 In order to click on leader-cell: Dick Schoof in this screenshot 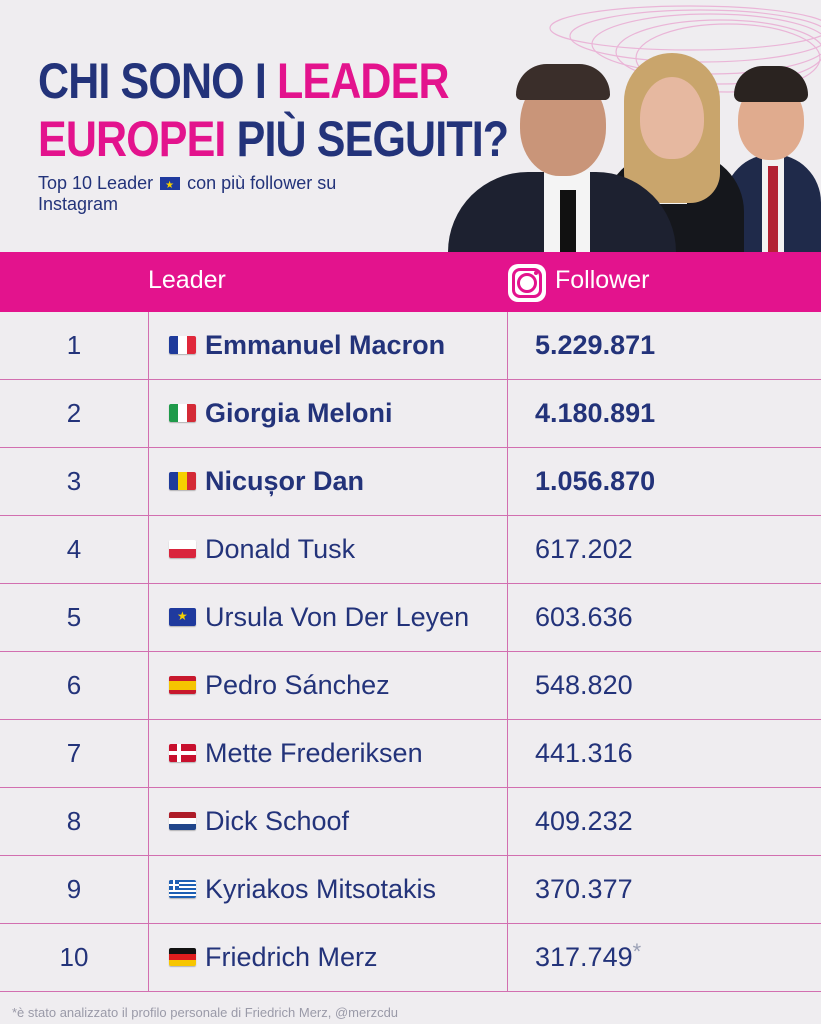, I will do `click(328, 821)`.